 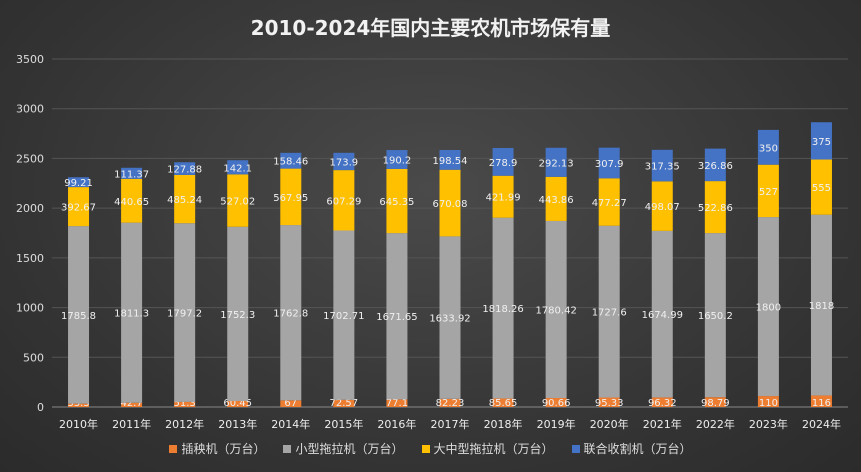 I want to click on data-label: 1780.42, so click(x=555, y=310).